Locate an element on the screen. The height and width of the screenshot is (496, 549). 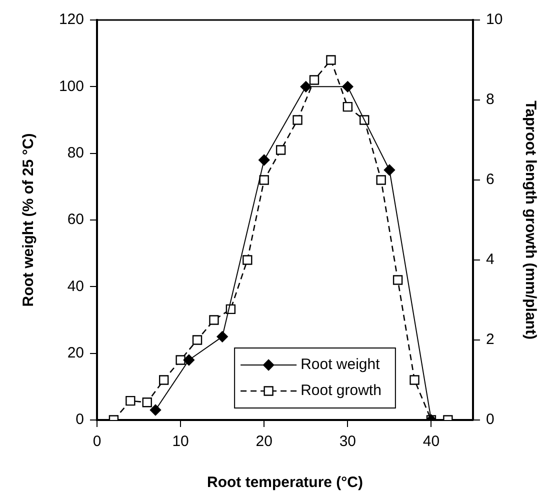
y-axis-title: Root weight (% of 25 °C) is located at coordinates (29, 220).